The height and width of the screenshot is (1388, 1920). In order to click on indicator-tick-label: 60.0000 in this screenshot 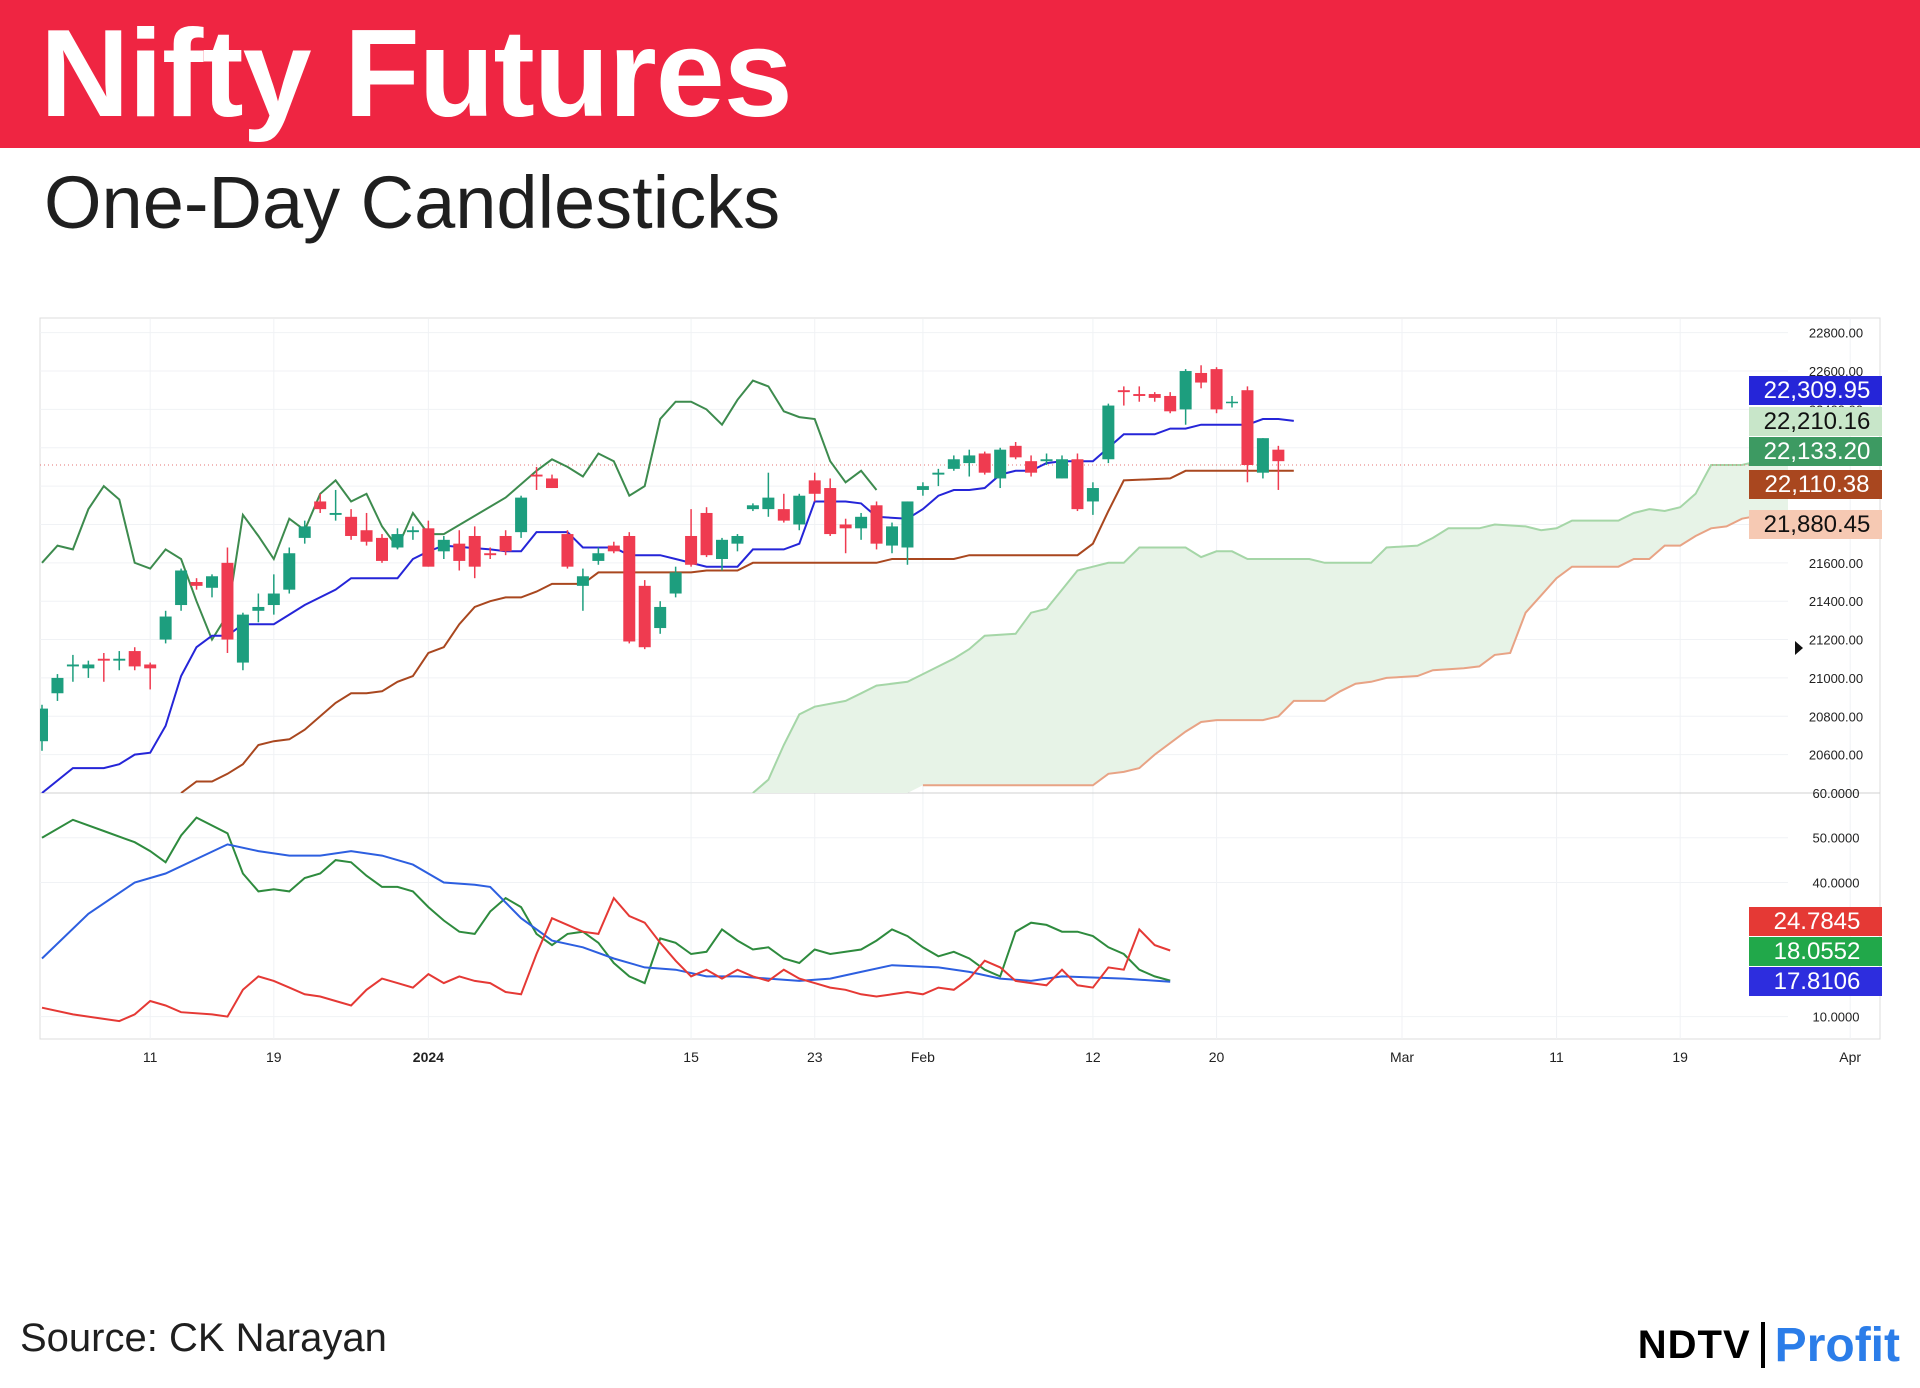, I will do `click(1836, 793)`.